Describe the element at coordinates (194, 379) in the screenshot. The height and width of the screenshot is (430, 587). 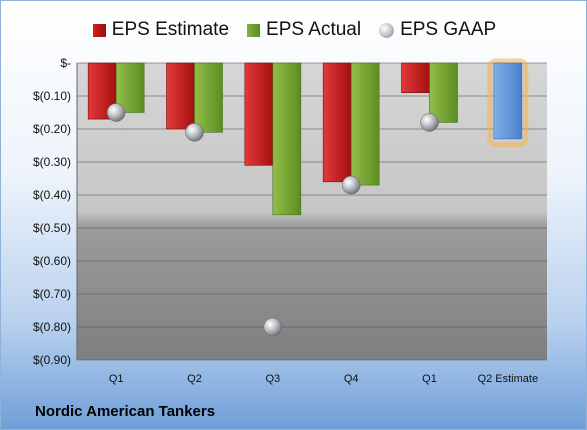
I see `x-tick-label: Q2` at that location.